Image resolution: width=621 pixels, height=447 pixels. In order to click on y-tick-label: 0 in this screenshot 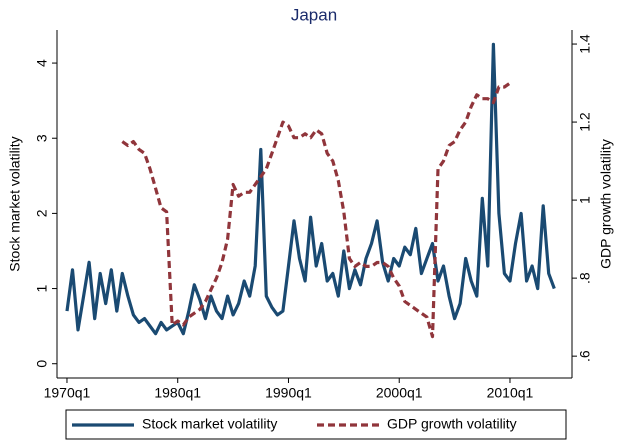, I will do `click(42, 364)`.